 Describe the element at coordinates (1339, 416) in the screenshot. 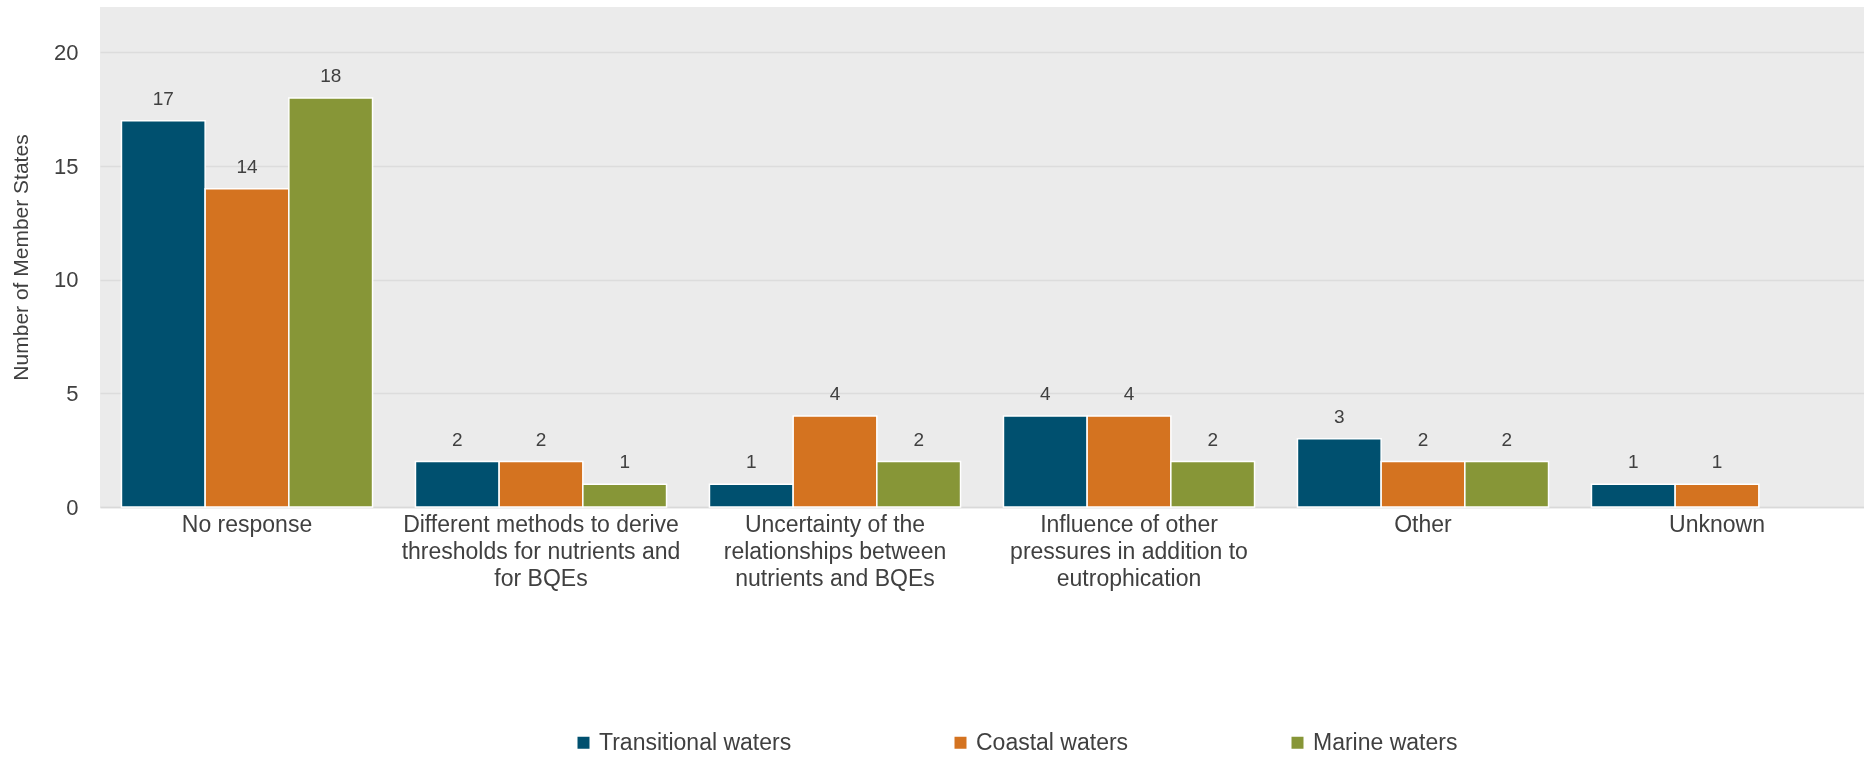

I see `data-label: 3` at that location.